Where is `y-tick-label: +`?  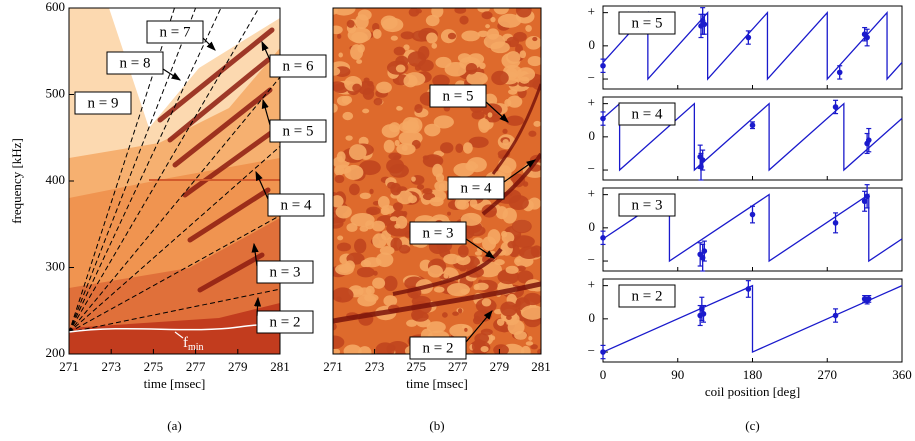 y-tick-label: + is located at coordinates (591, 193).